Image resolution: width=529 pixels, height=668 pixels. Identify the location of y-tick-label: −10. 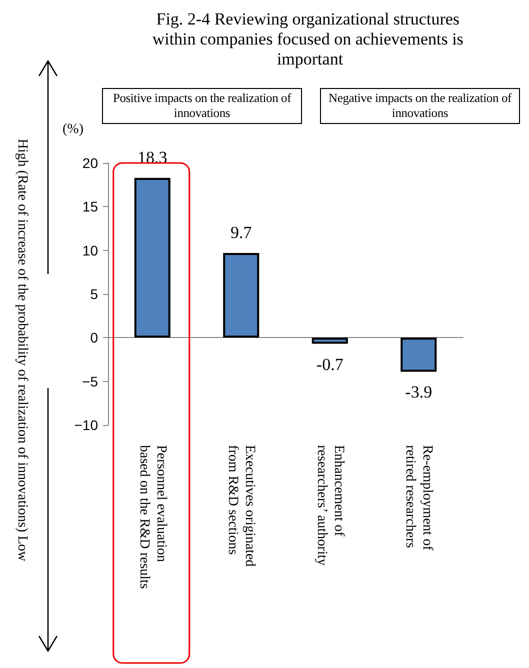
(86, 425).